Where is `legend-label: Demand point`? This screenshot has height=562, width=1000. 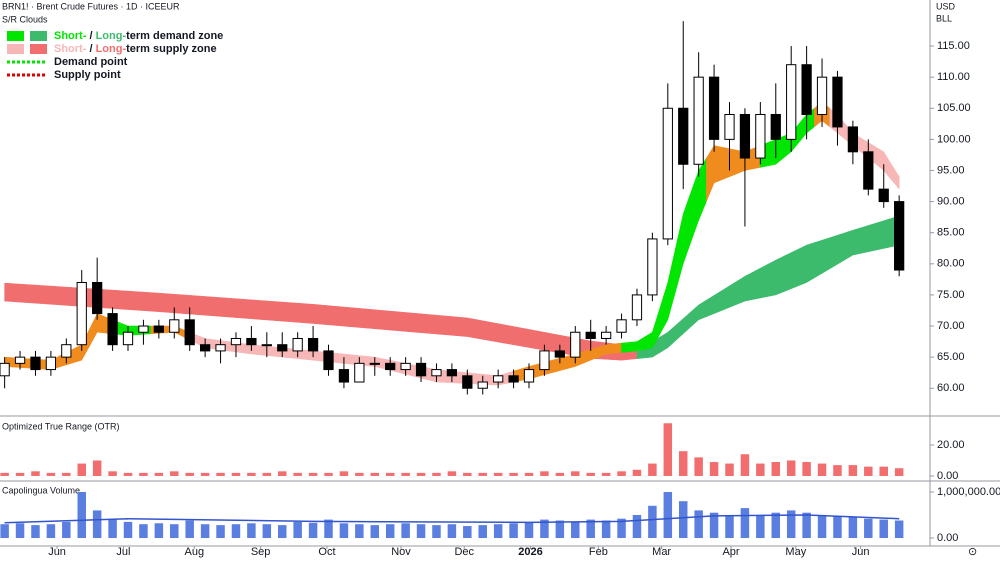
legend-label: Demand point is located at coordinates (91, 62).